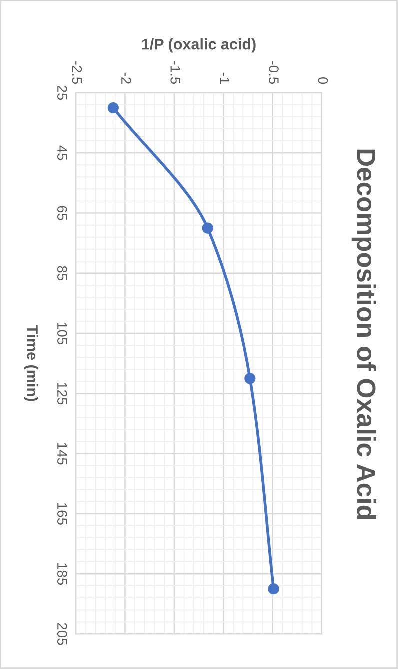 The image size is (398, 669). I want to click on y-tick-label: 65, so click(62, 213).